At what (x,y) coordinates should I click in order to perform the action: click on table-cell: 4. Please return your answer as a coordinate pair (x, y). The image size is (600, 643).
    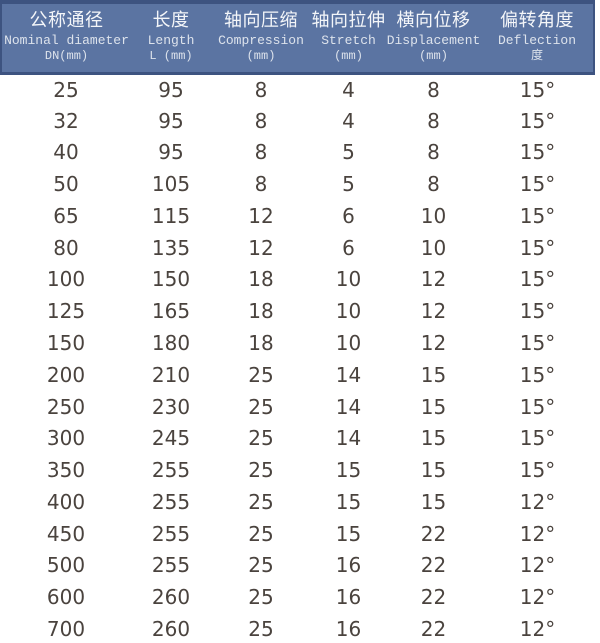
    Looking at the image, I should click on (348, 120).